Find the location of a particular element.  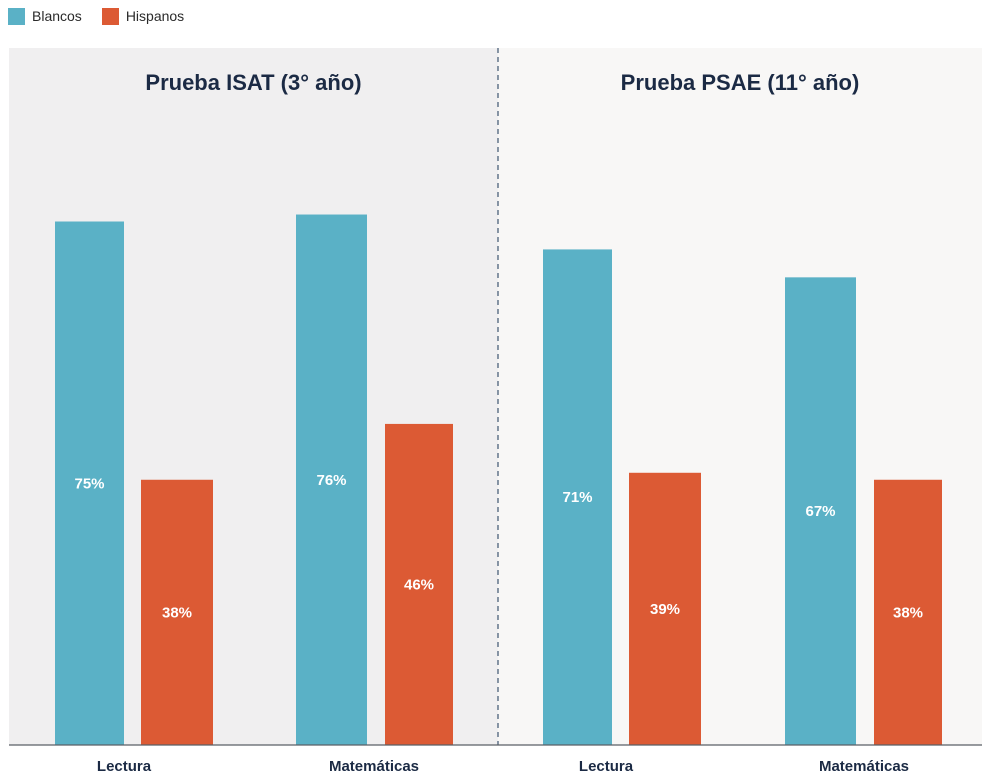

data-label: 46% is located at coordinates (419, 584).